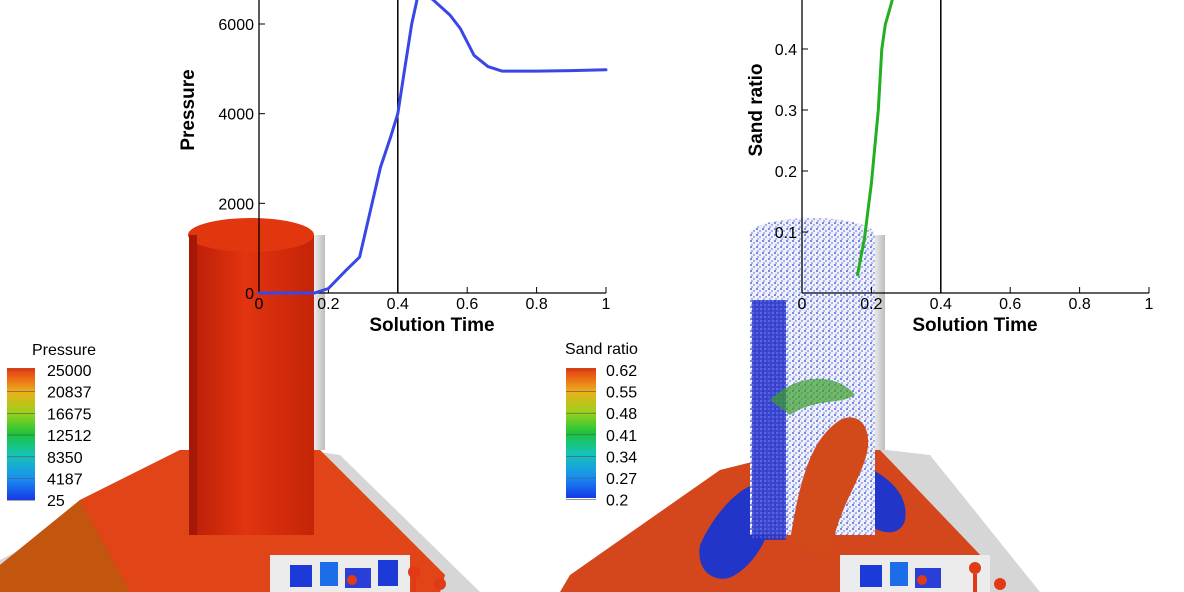 The height and width of the screenshot is (592, 1184). Describe the element at coordinates (69, 436) in the screenshot. I see `legend-label: 12512` at that location.